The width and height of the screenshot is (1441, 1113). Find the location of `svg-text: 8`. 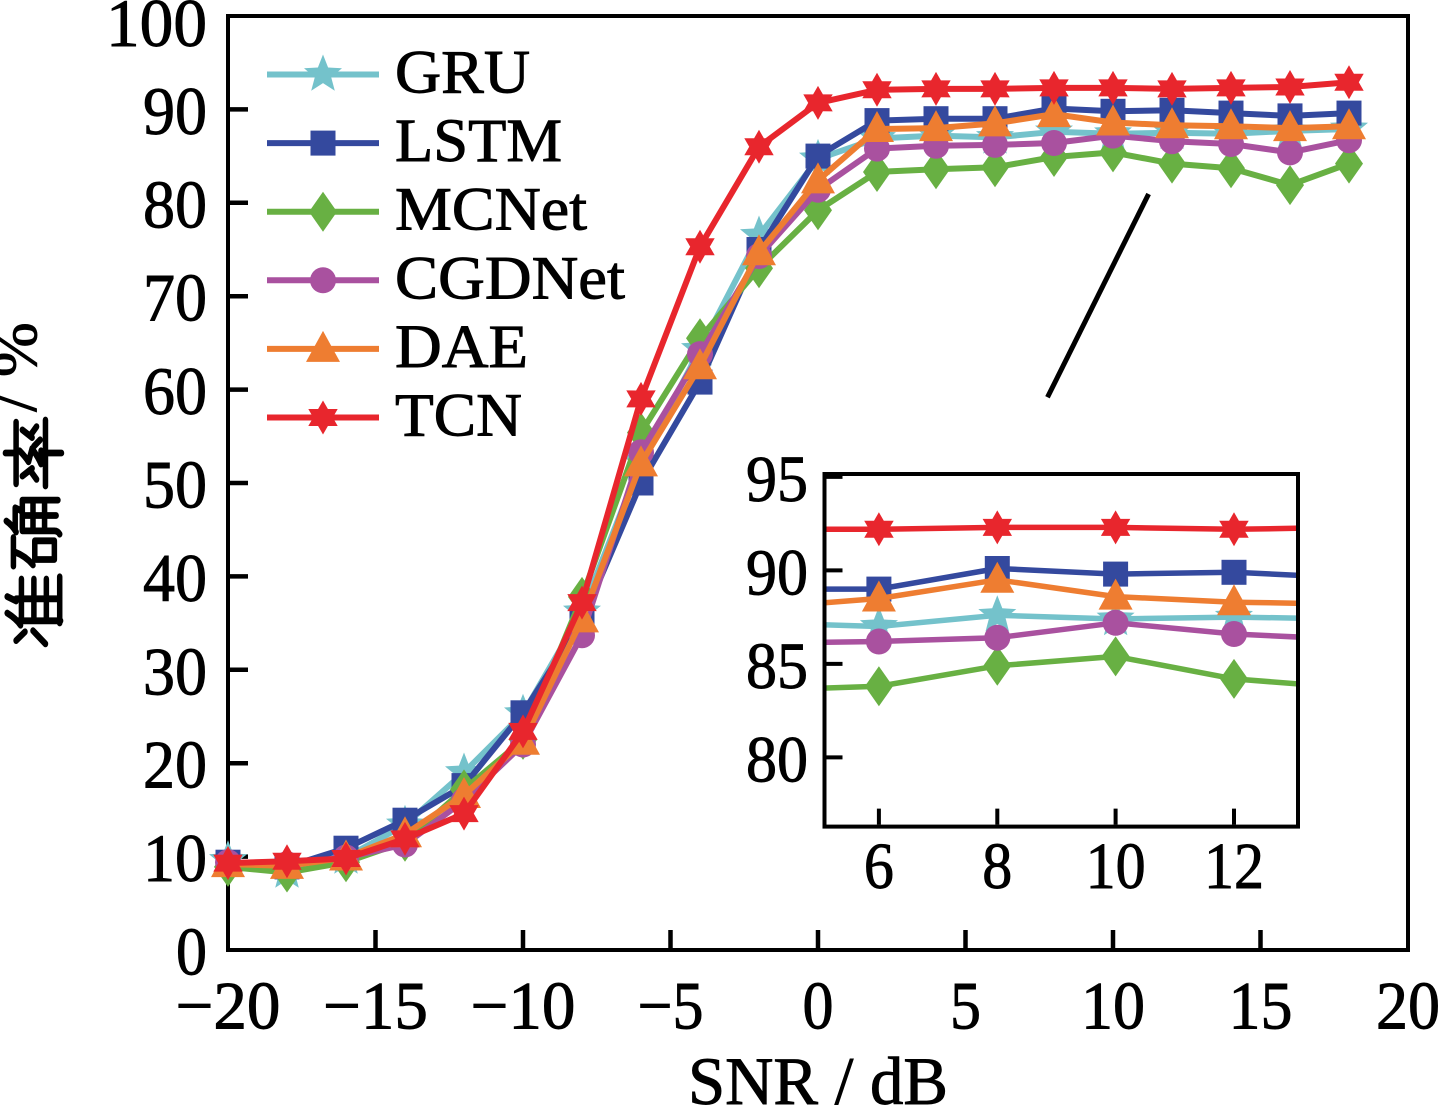

svg-text: 8 is located at coordinates (997, 866).